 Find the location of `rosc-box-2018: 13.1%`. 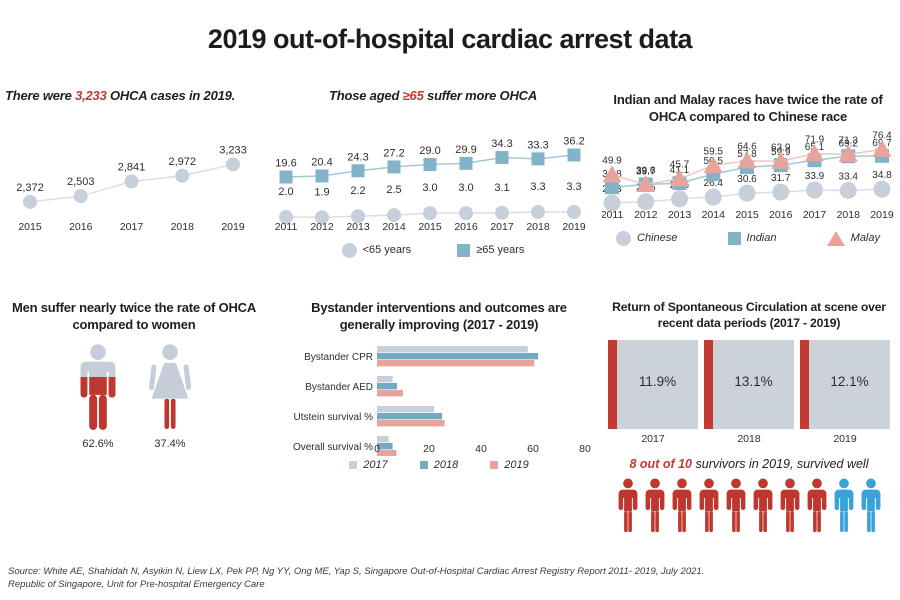

rosc-box-2018: 13.1% is located at coordinates (749, 384).